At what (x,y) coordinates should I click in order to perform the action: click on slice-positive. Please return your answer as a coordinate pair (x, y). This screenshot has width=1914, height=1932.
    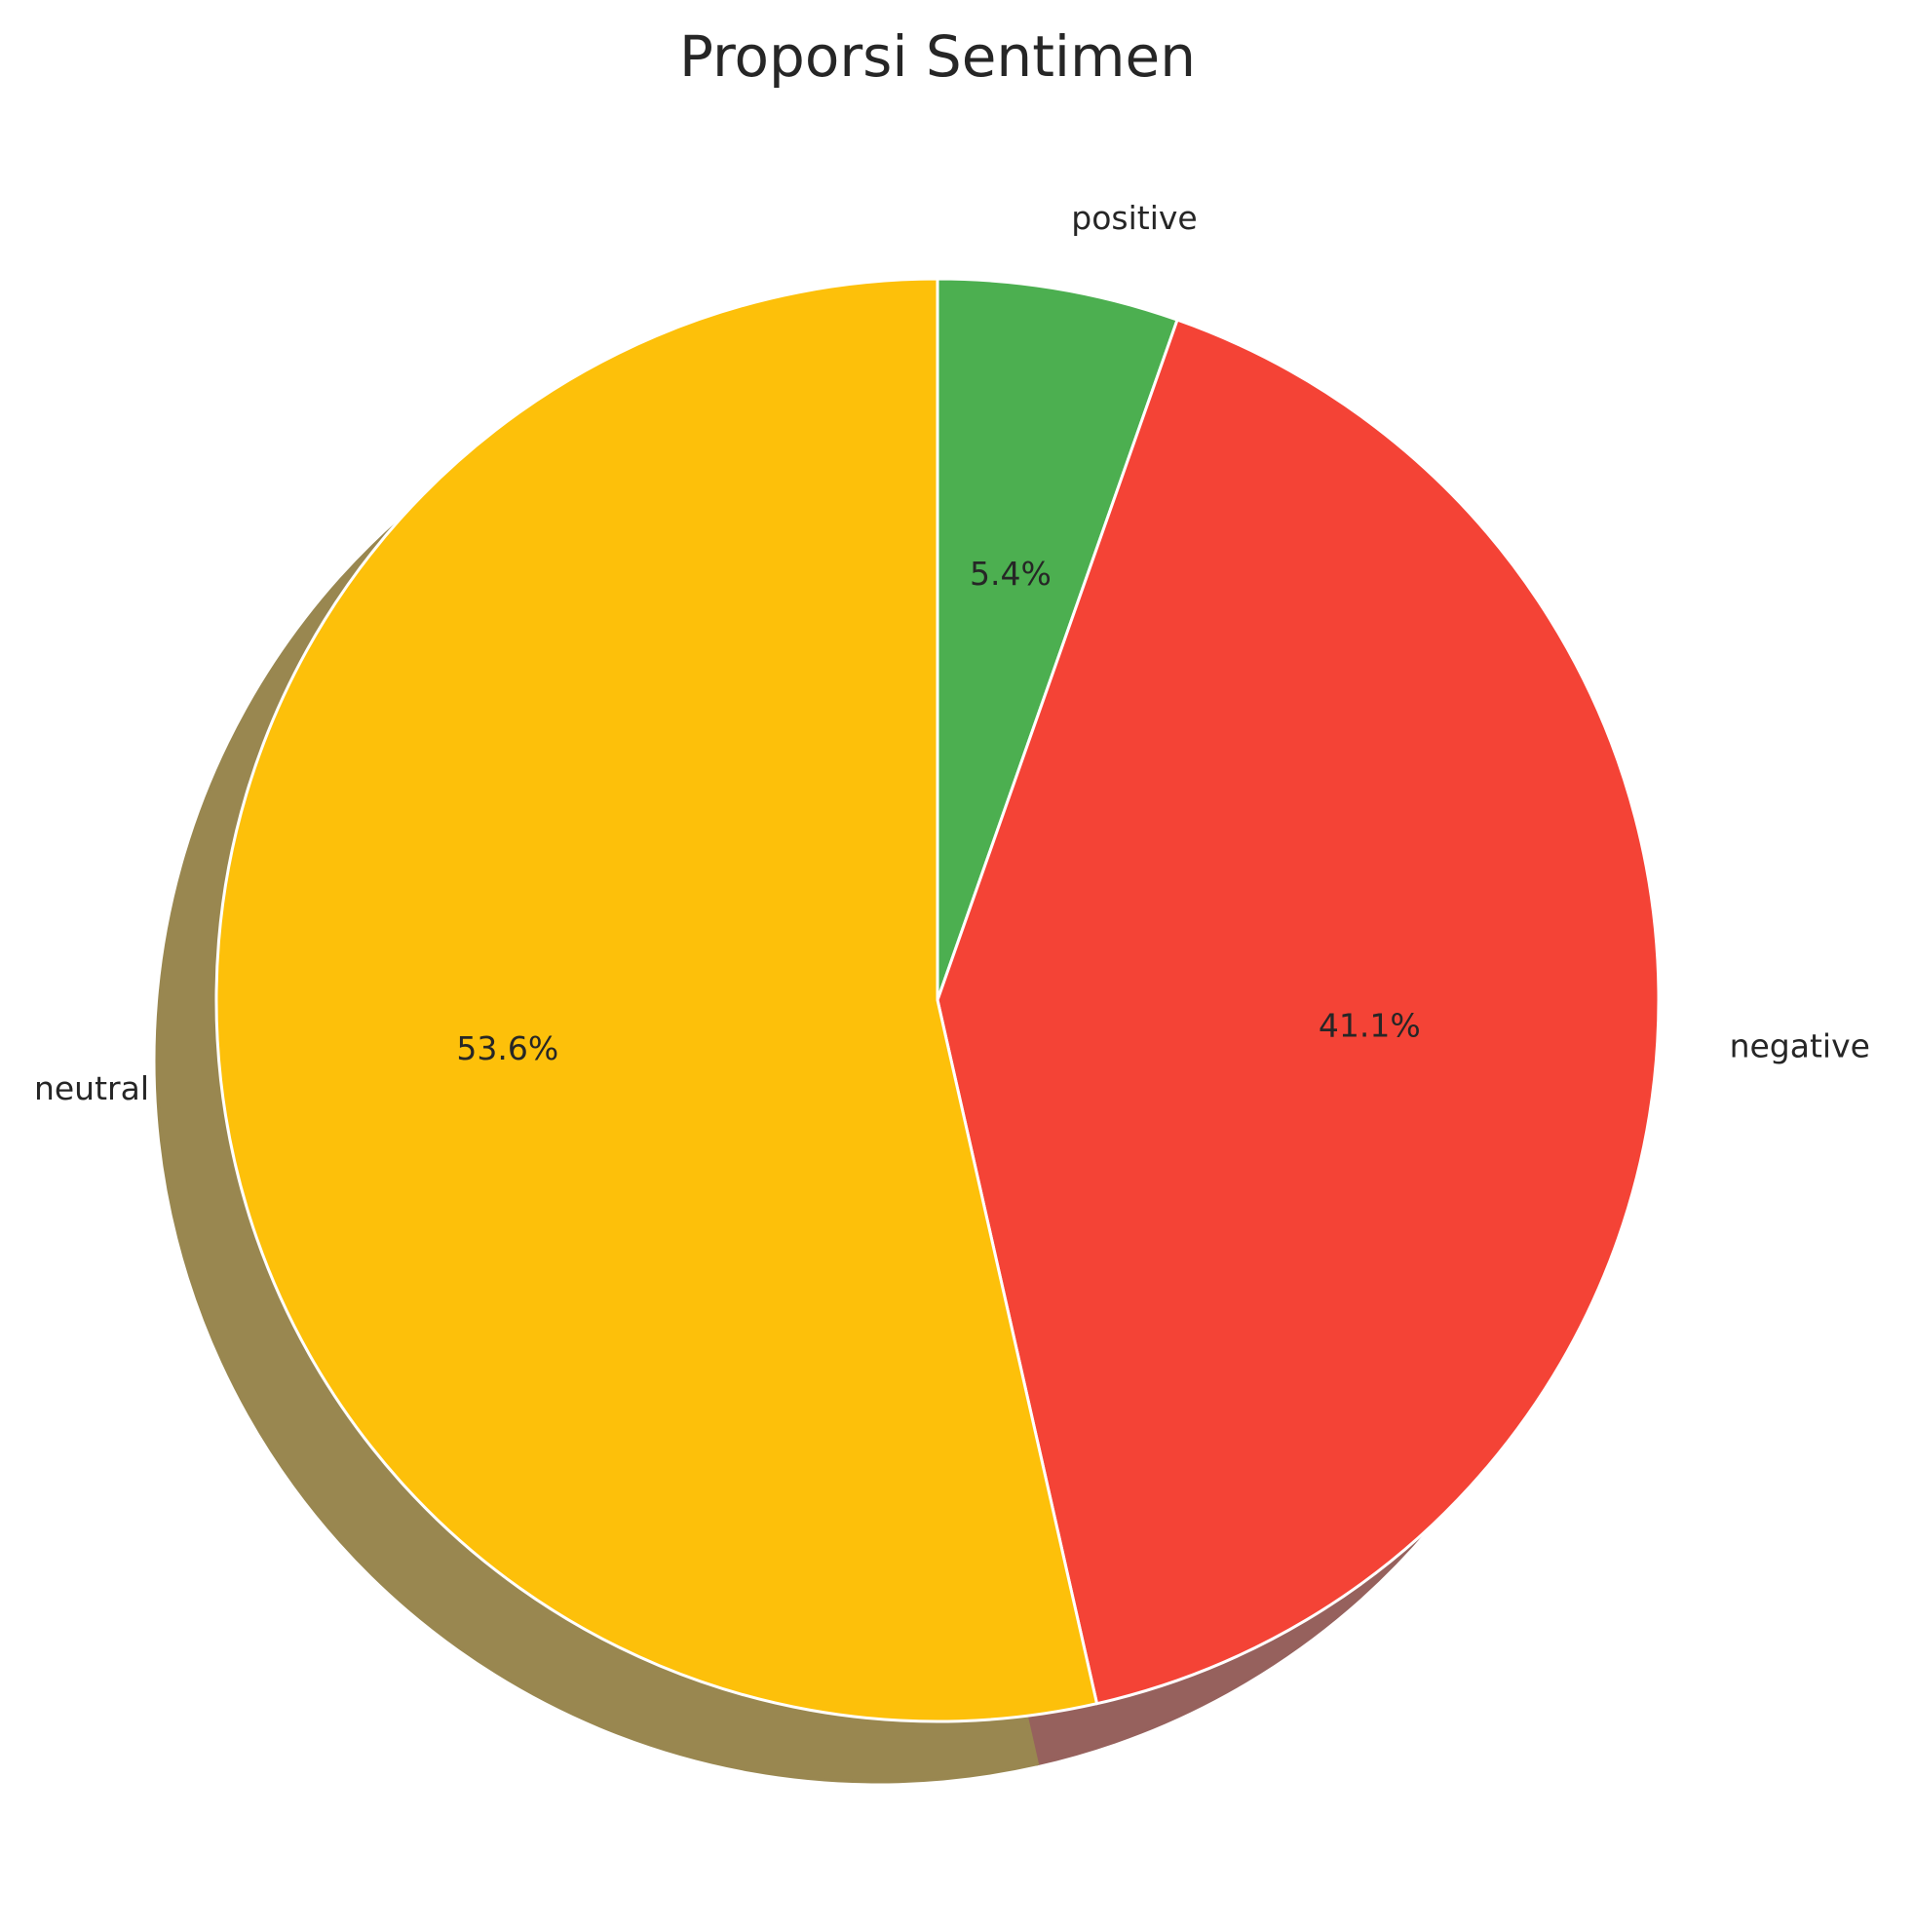
    Looking at the image, I should click on (1058, 639).